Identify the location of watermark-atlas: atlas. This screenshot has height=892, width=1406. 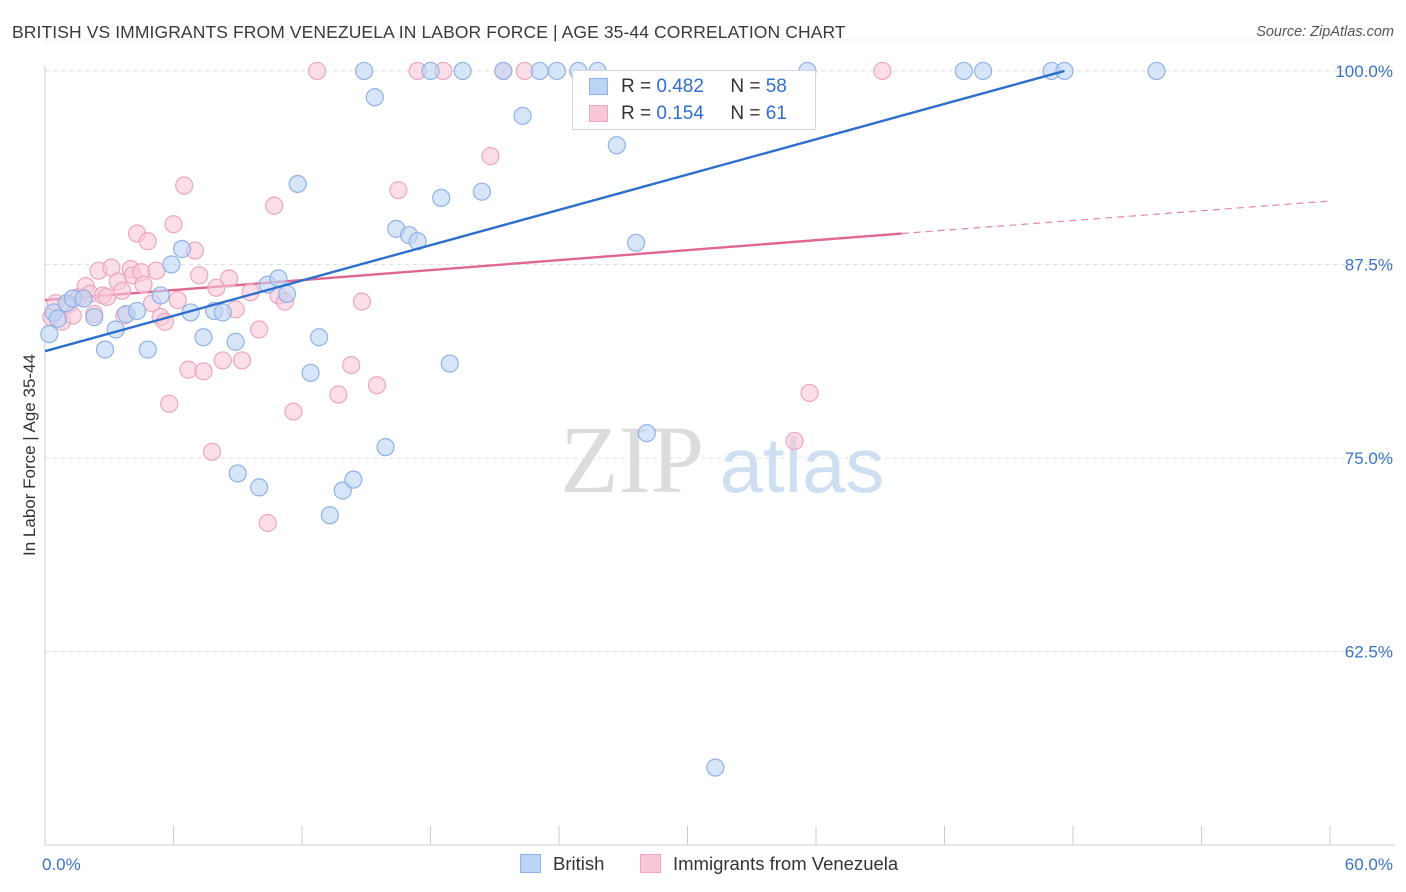
(802, 465).